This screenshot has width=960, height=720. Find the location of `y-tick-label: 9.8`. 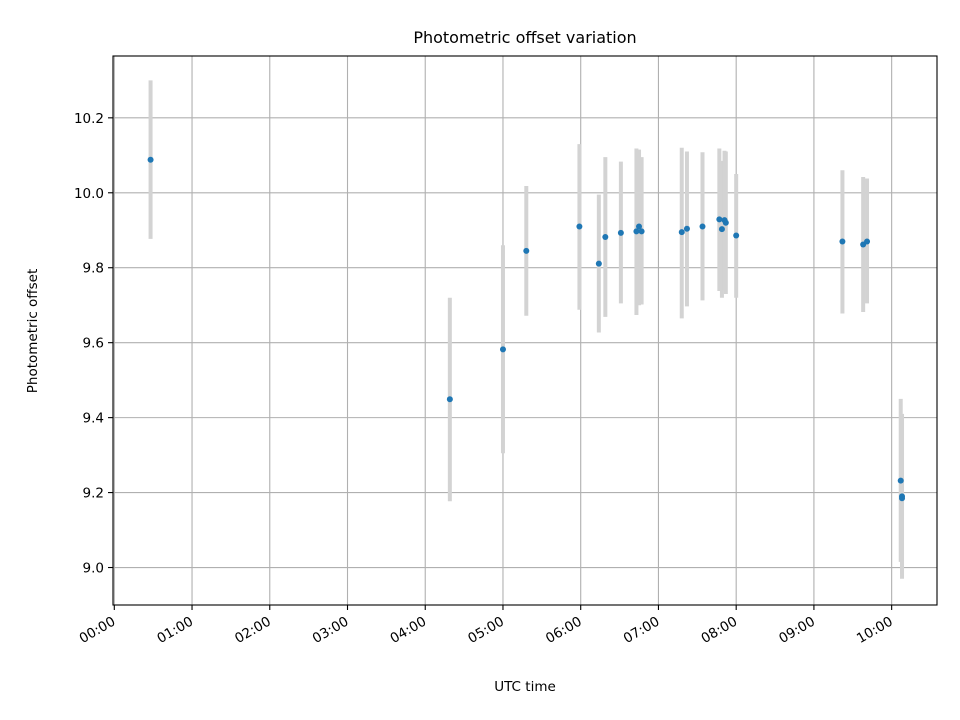

y-tick-label: 9.8 is located at coordinates (93, 269).